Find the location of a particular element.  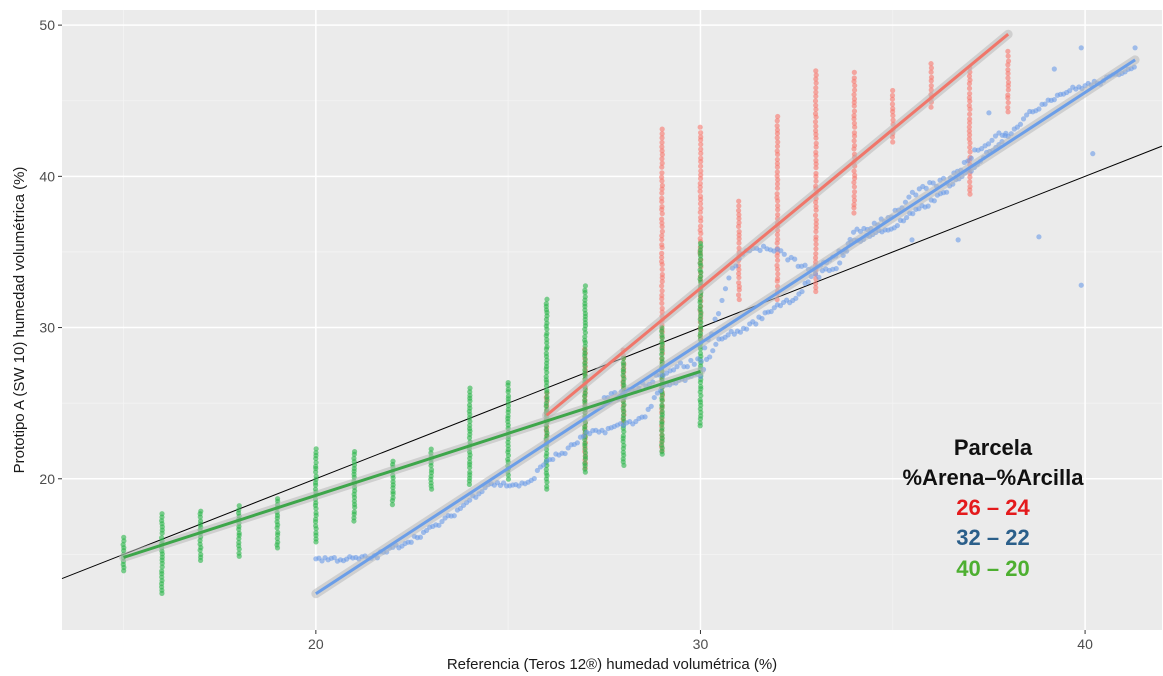

y-tick-label: 30 is located at coordinates (47, 328).